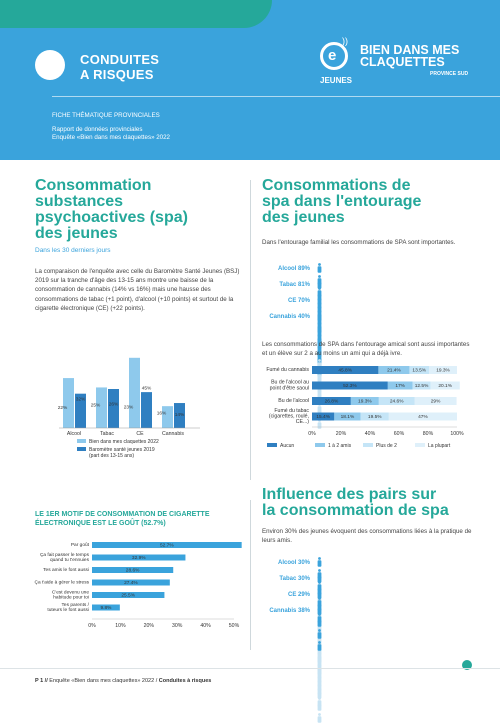 This screenshot has width=500, height=725. I want to click on bar-alcool-2022, so click(68, 403).